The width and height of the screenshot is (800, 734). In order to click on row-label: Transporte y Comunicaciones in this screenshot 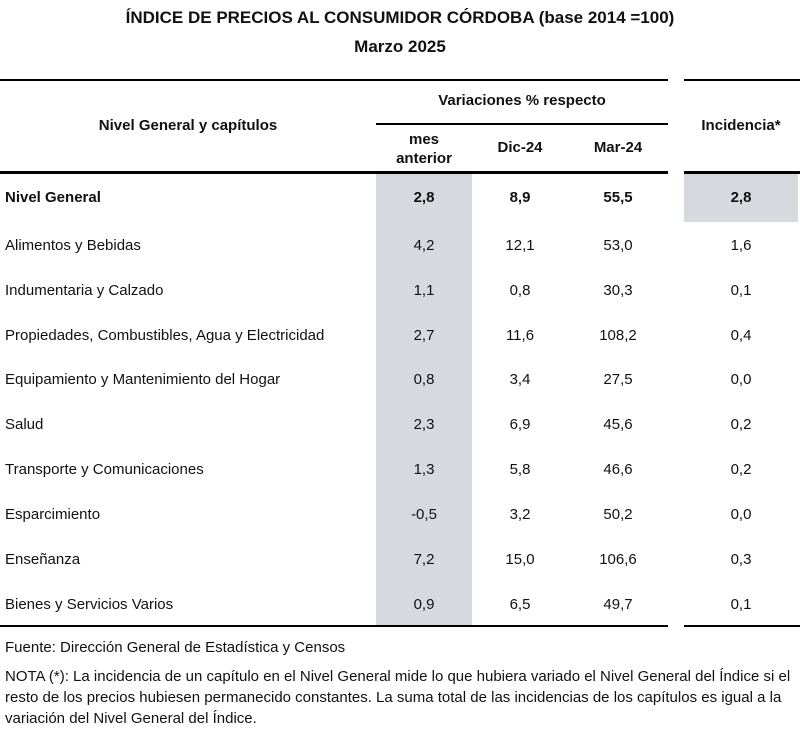, I will do `click(104, 469)`.